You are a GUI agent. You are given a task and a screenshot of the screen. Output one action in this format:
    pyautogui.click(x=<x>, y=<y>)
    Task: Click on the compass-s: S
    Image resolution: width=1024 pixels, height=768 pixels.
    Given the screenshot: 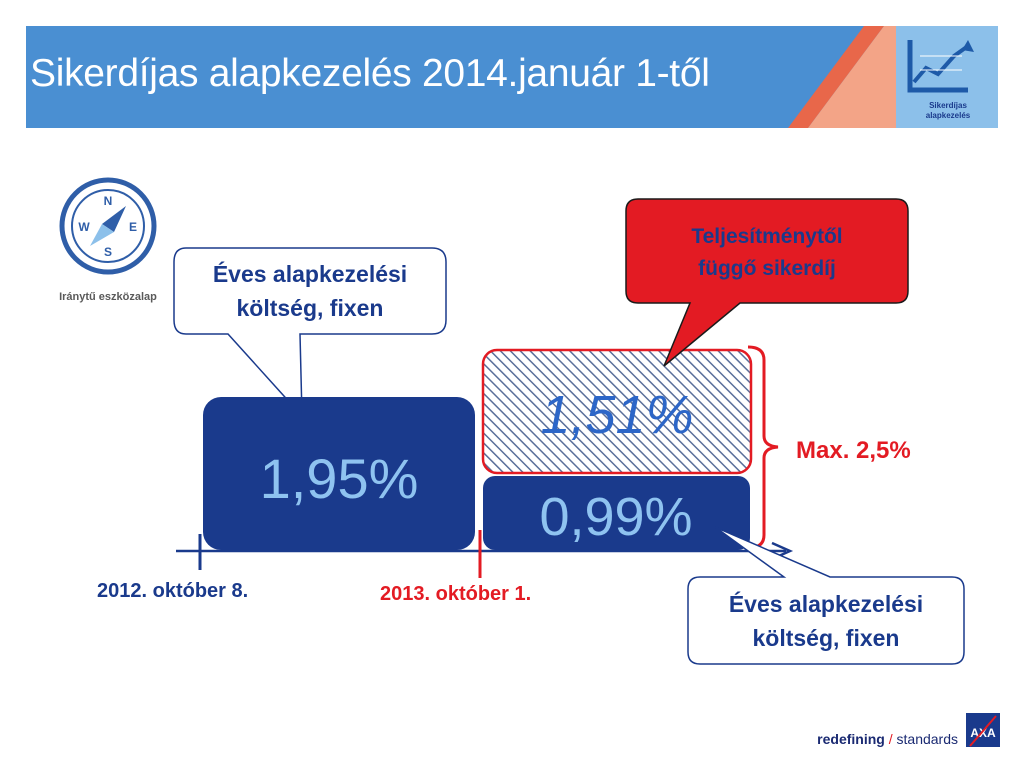 What is the action you would take?
    pyautogui.click(x=108, y=252)
    